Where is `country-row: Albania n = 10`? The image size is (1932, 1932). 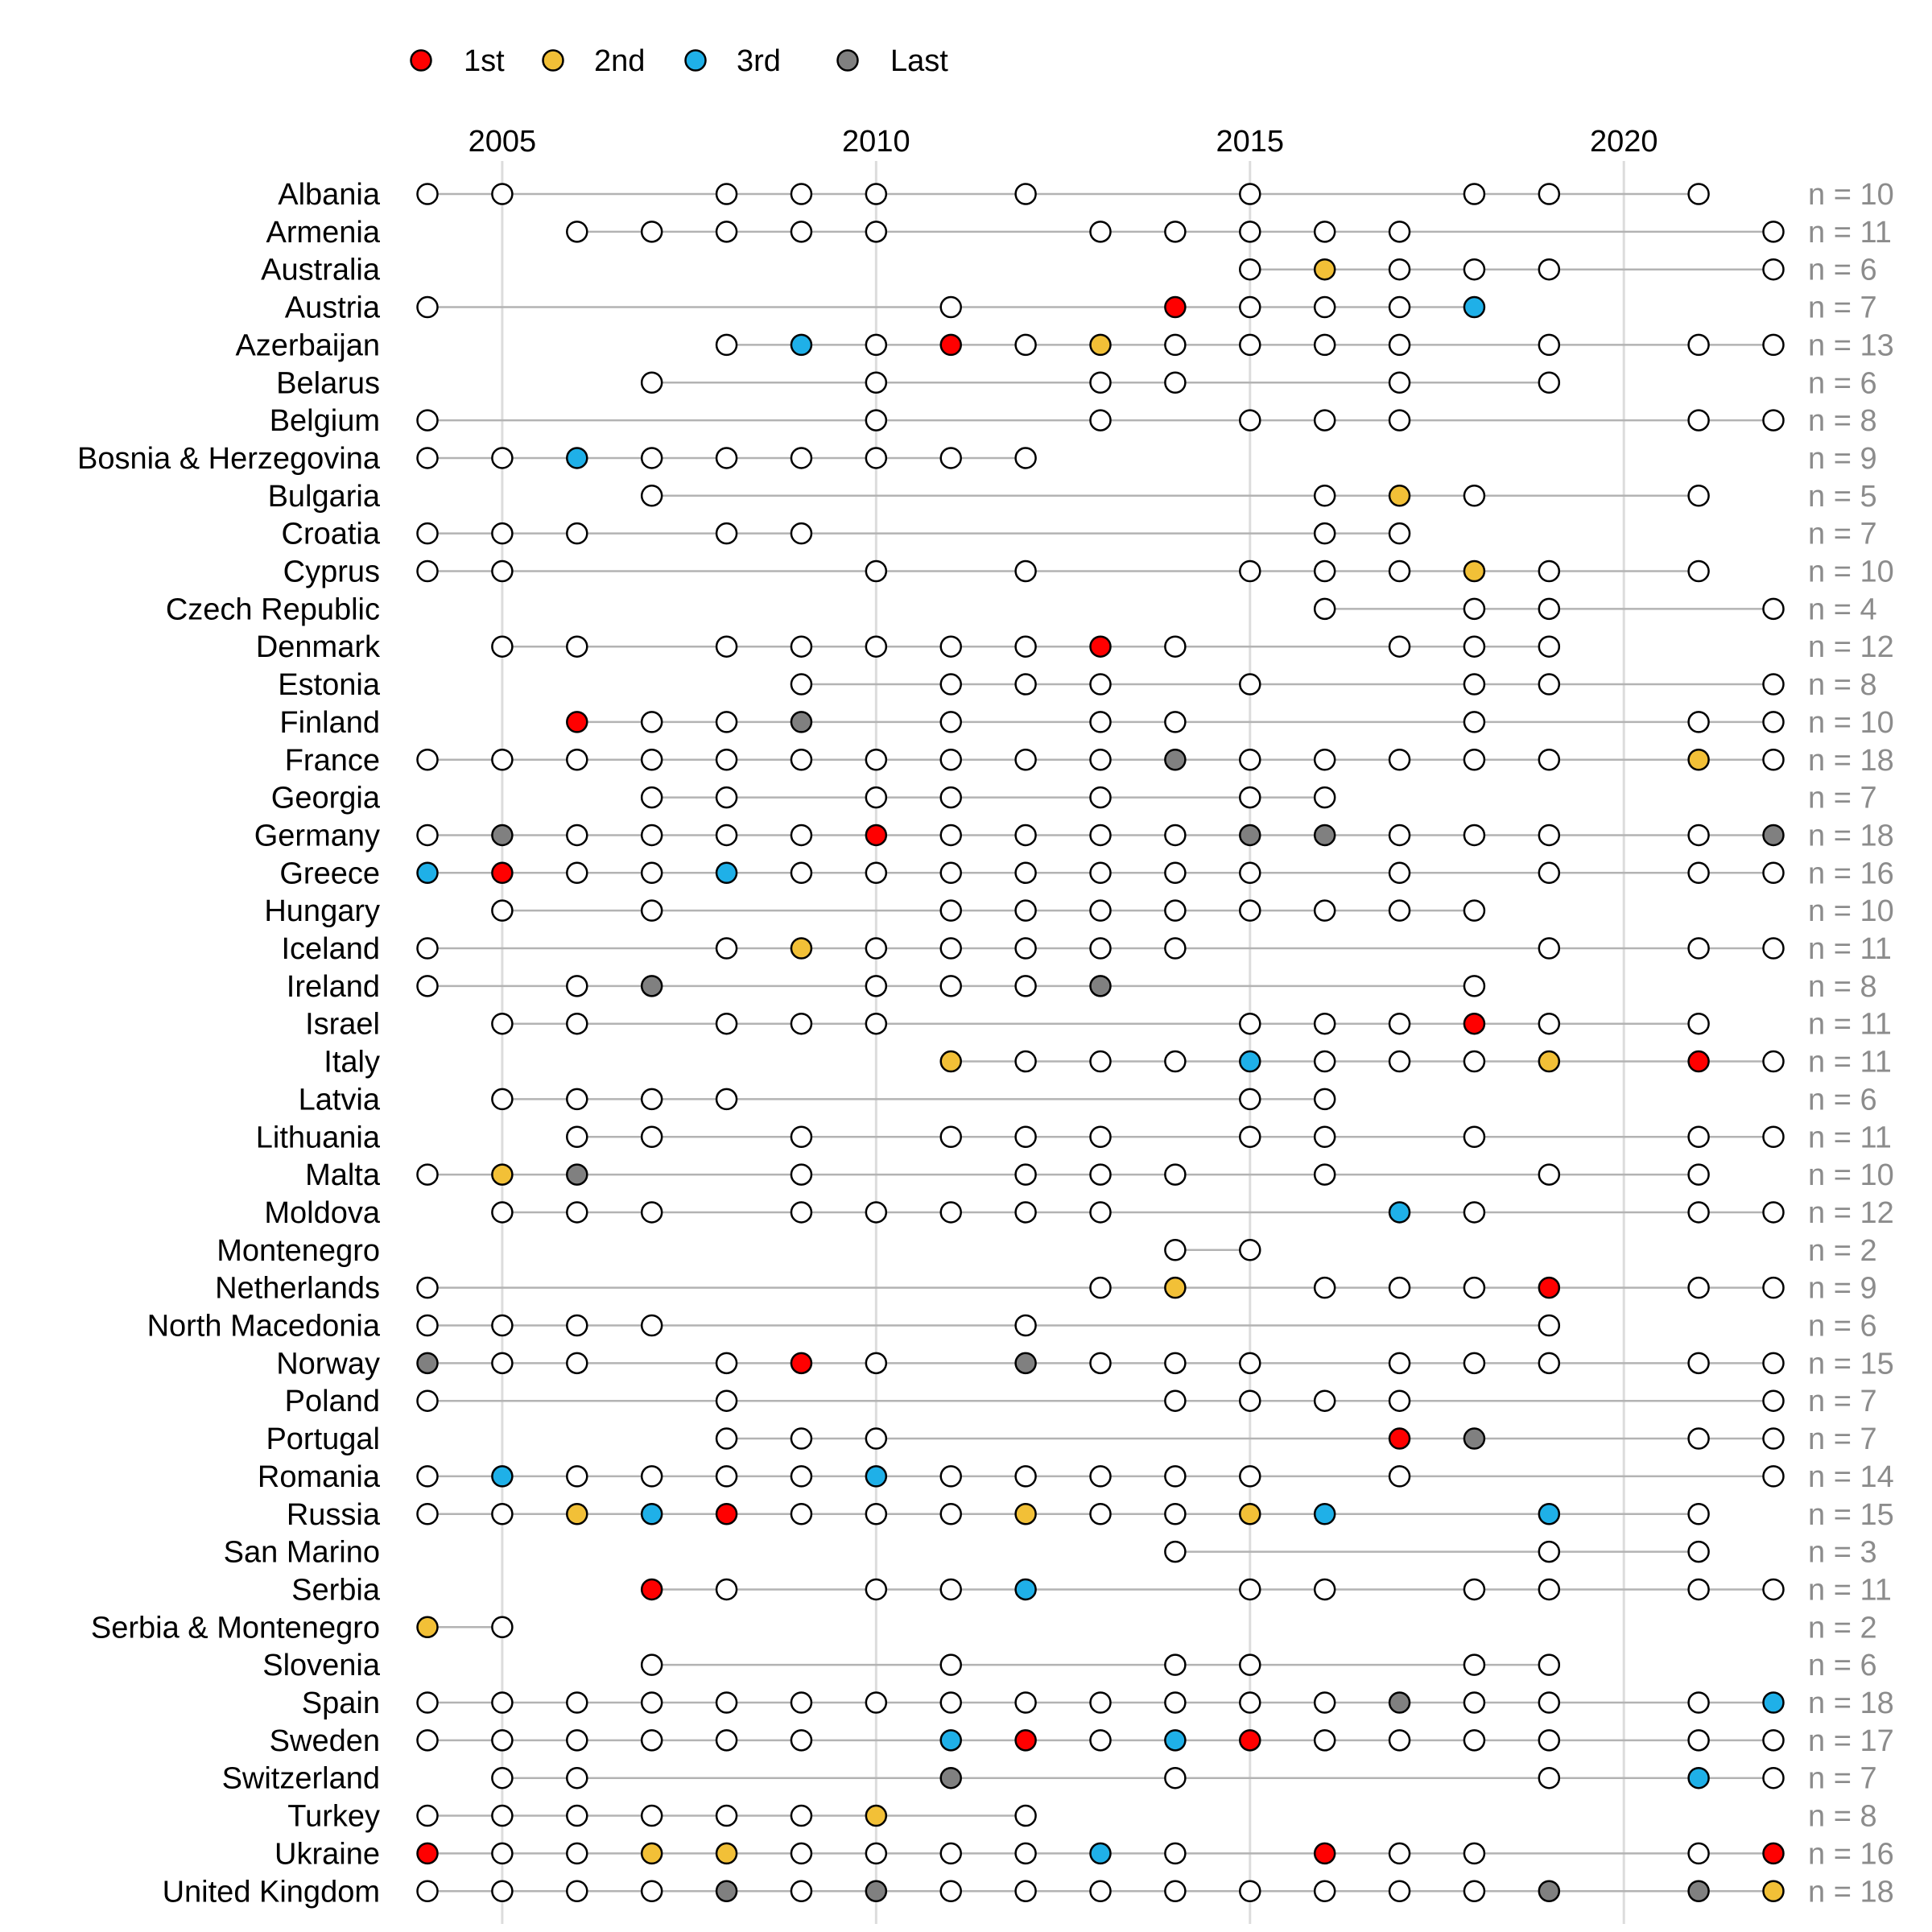 country-row: Albania n = 10 is located at coordinates (1085, 195).